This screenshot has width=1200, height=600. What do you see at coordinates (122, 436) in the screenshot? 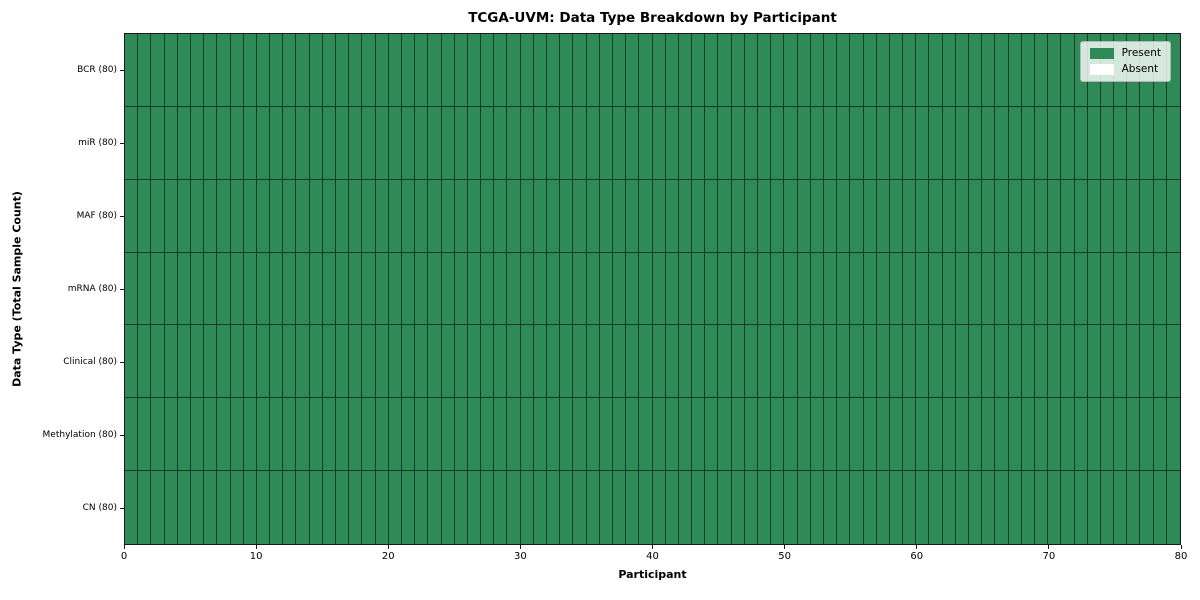
I see `y-tick-mark` at bounding box center [122, 436].